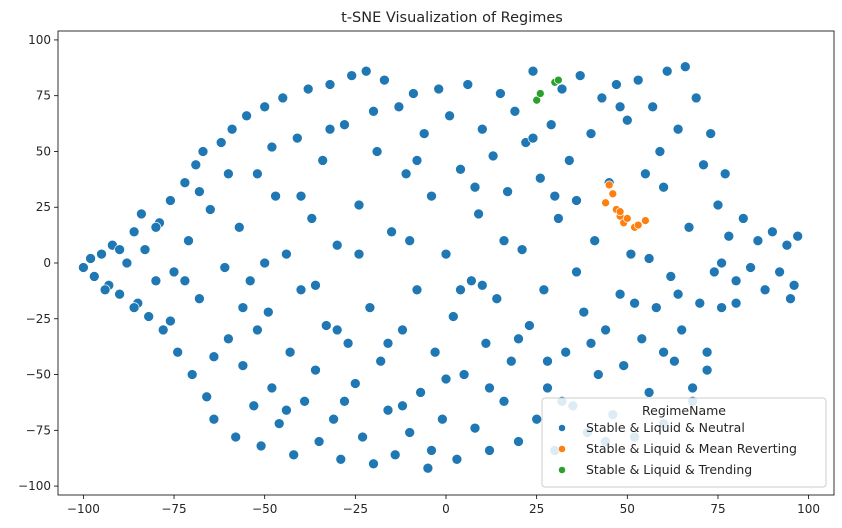  Describe the element at coordinates (43, 151) in the screenshot. I see `y-tick-label: 50` at that location.